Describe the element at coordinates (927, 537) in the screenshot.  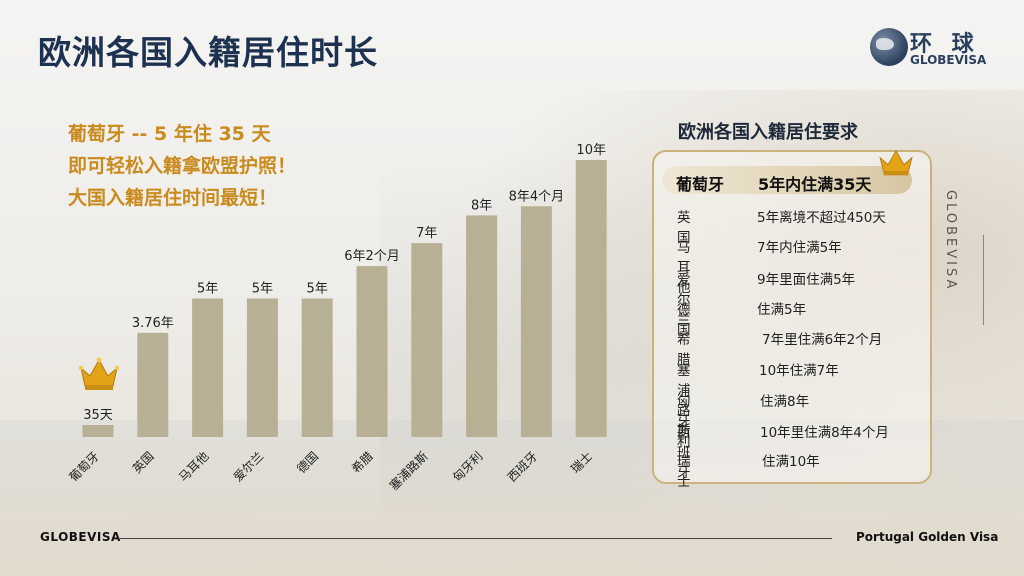
I see `footer-tagline: Portugal Golden Visa` at that location.